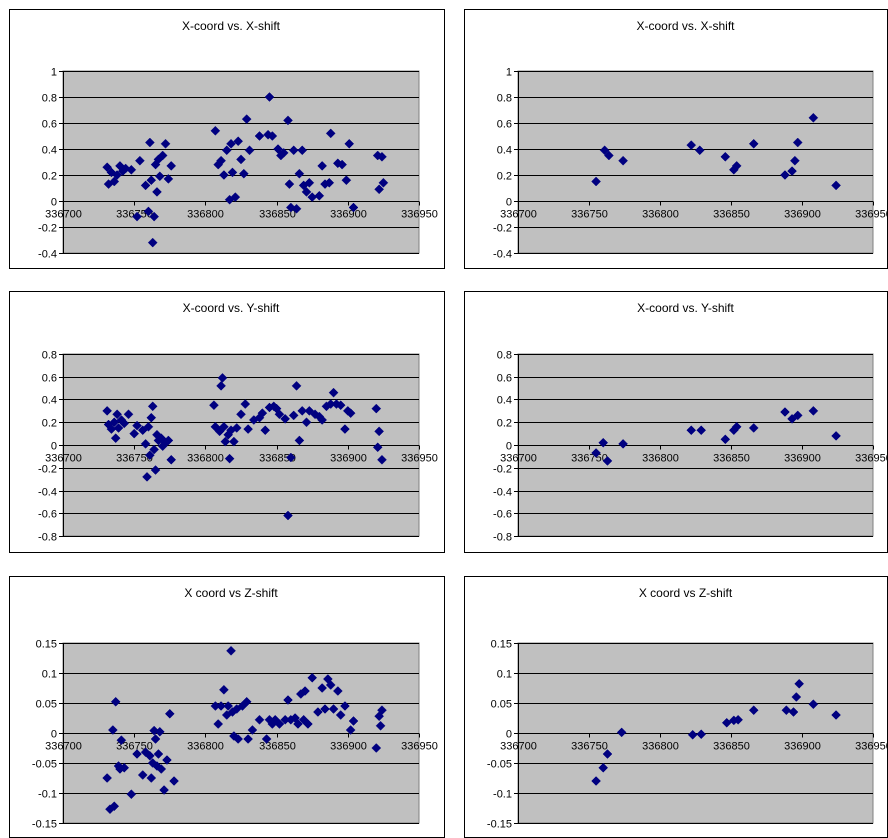 The height and width of the screenshot is (838, 888). Describe the element at coordinates (419, 215) in the screenshot. I see `x-tick-label: 336950` at that location.